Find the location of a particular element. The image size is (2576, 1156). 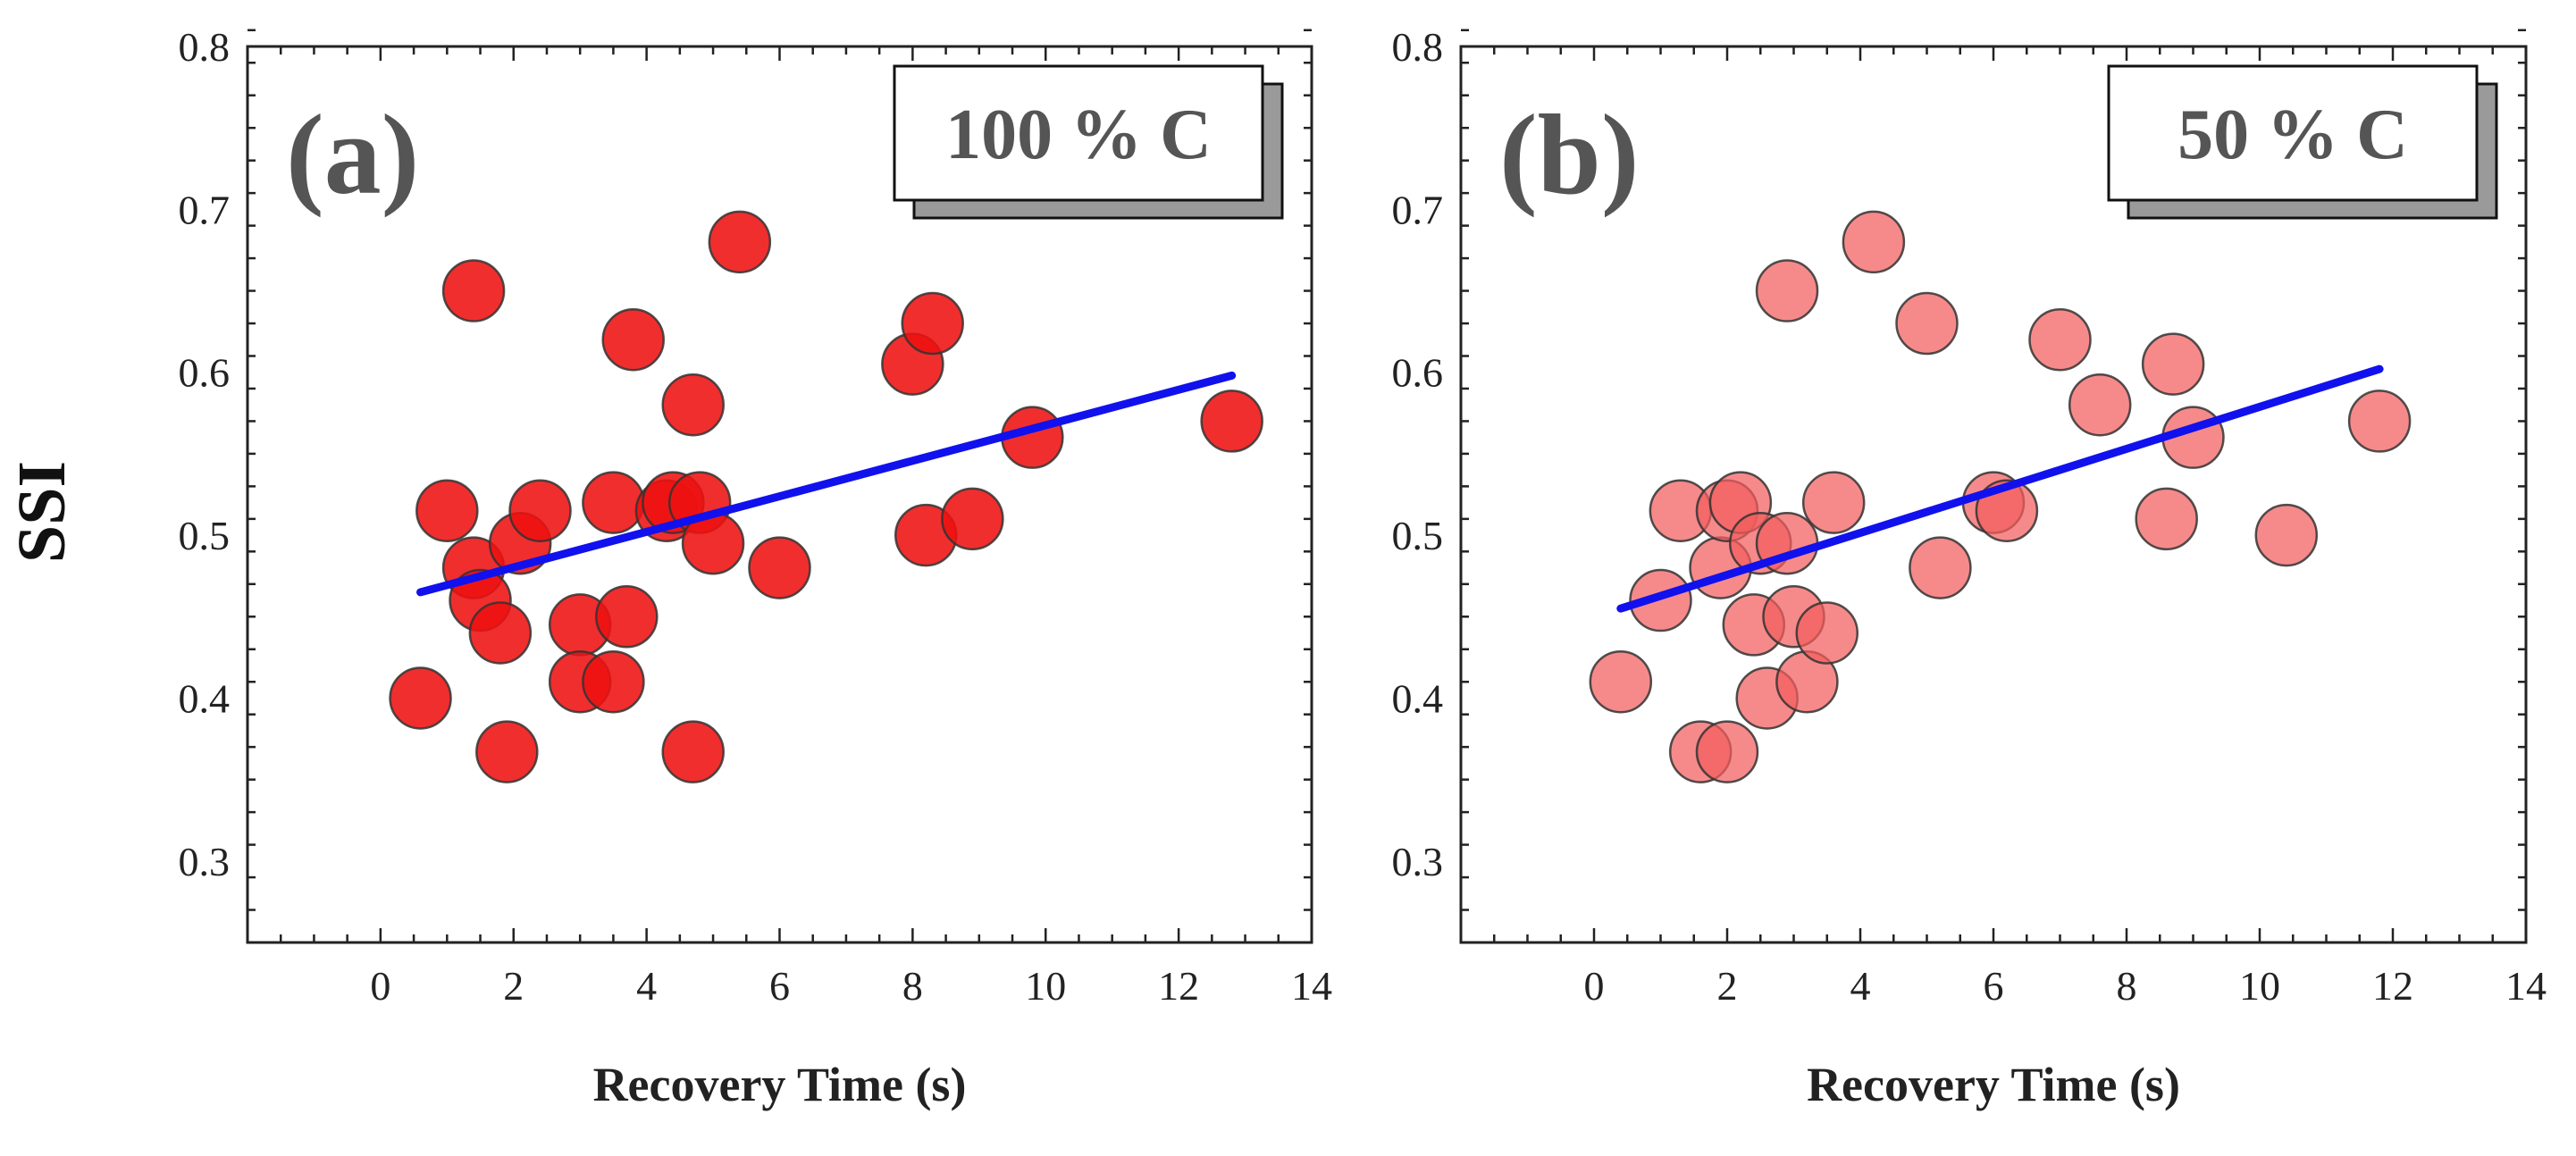

condition-label: 100 % C is located at coordinates (1079, 135).